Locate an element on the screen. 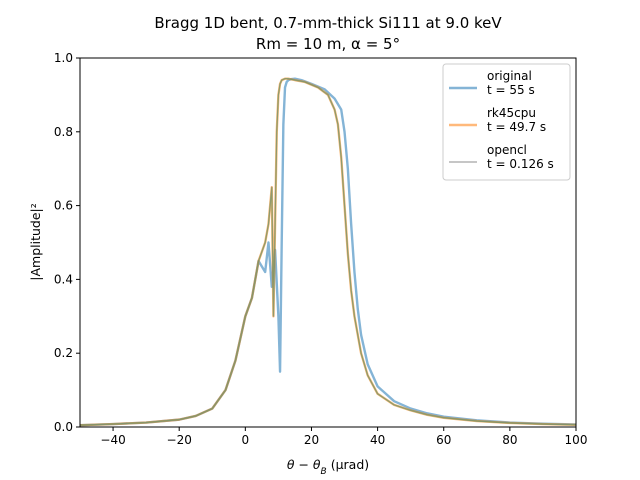 The image size is (640, 480). x-tick-label: 80 is located at coordinates (509, 440).